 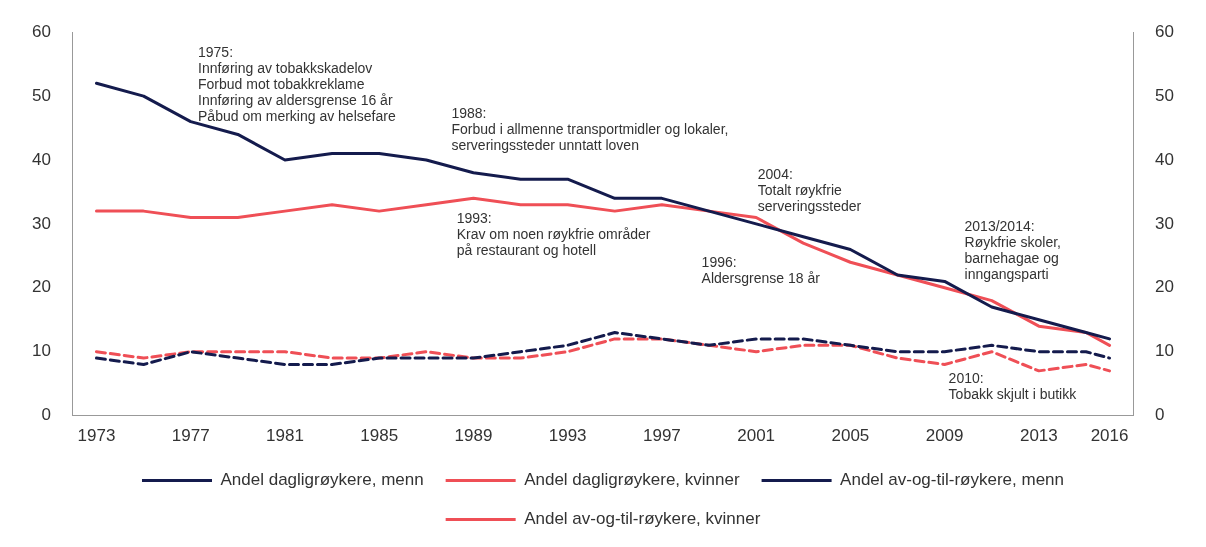 I want to click on y2-tick-label: 50, so click(x=1165, y=95).